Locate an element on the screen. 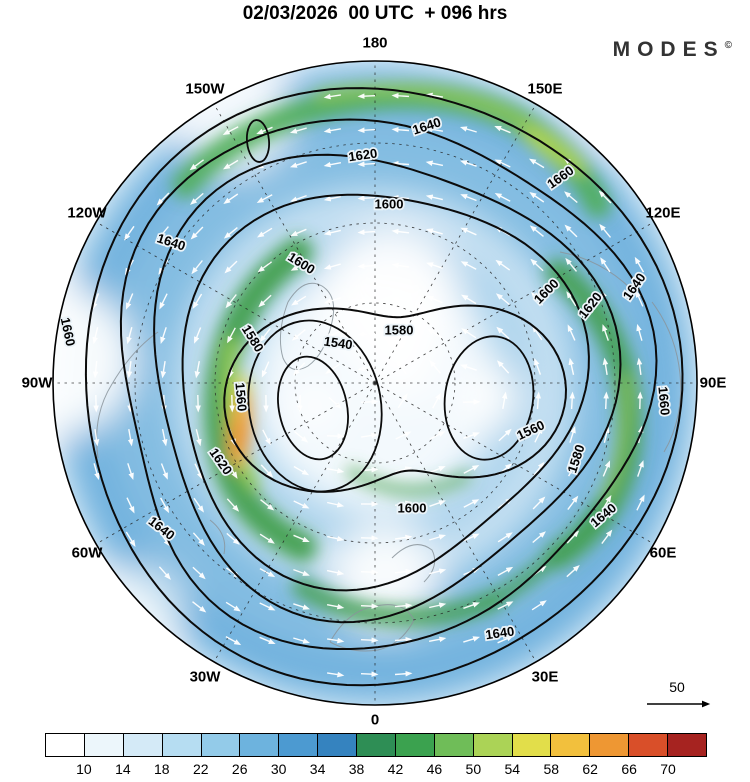 The image size is (750, 782). longitude-label-60E: 60E is located at coordinates (663, 553).